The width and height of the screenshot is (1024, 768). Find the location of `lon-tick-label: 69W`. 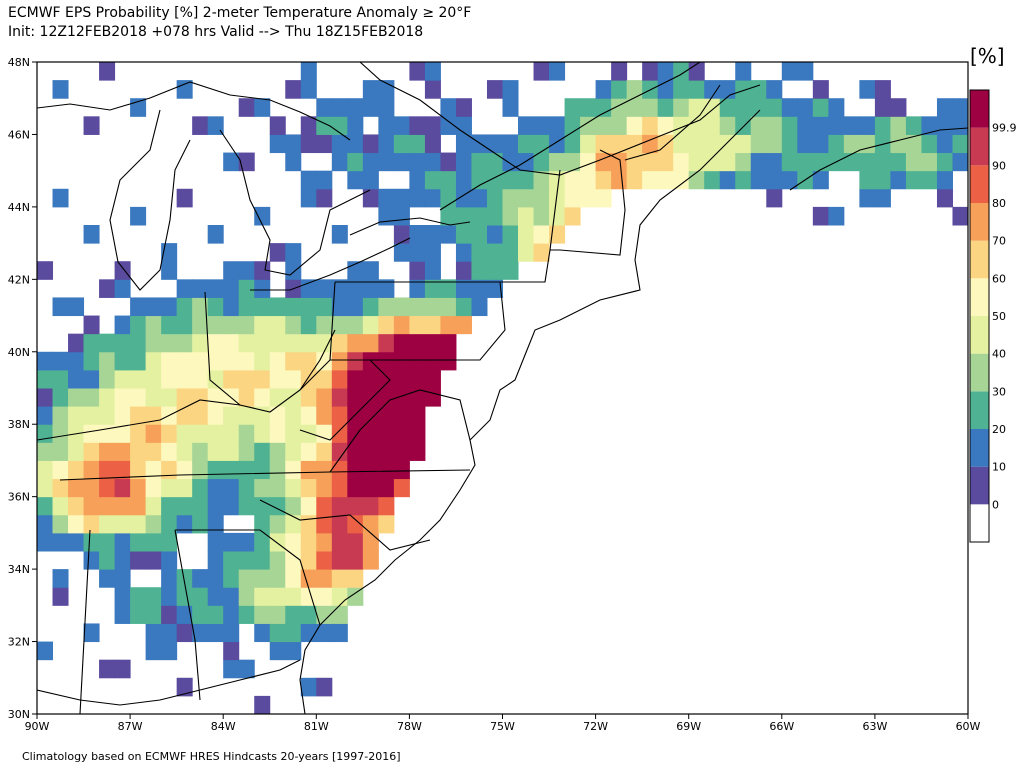

lon-tick-label: 69W is located at coordinates (688, 726).